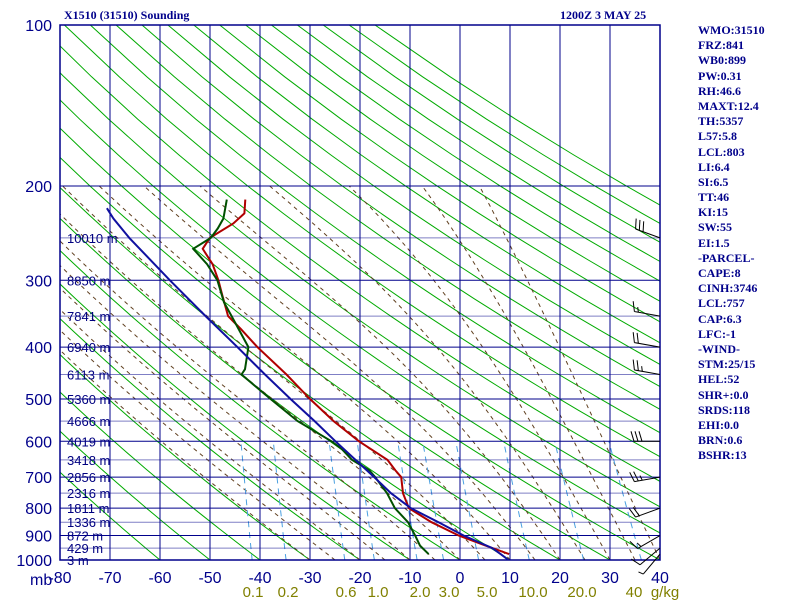 The height and width of the screenshot is (600, 800). Describe the element at coordinates (38, 509) in the screenshot. I see `pressure-tick-label: 800` at that location.